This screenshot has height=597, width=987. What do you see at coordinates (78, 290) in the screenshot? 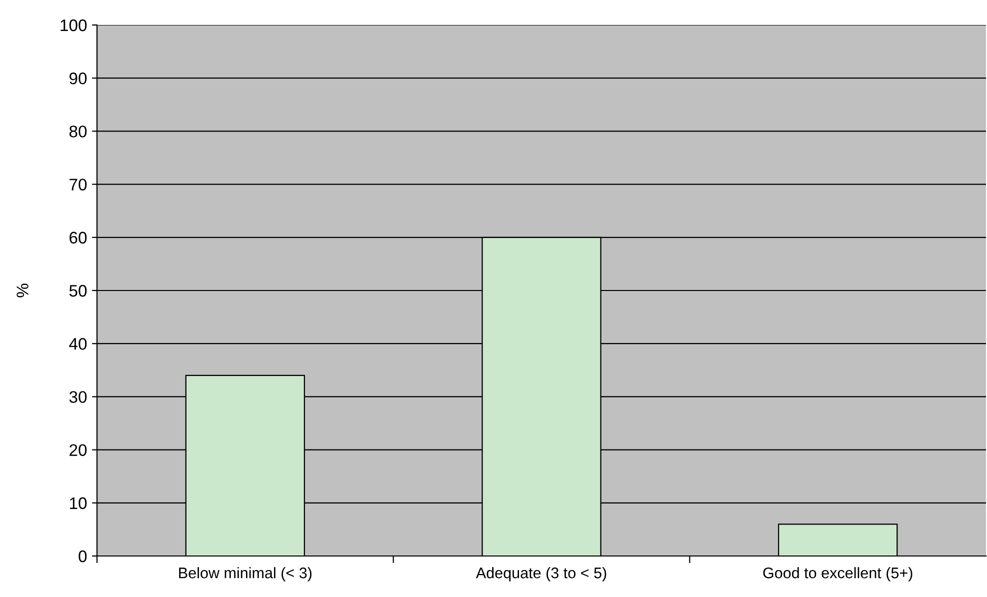
I see `y-tick-label: 50` at bounding box center [78, 290].